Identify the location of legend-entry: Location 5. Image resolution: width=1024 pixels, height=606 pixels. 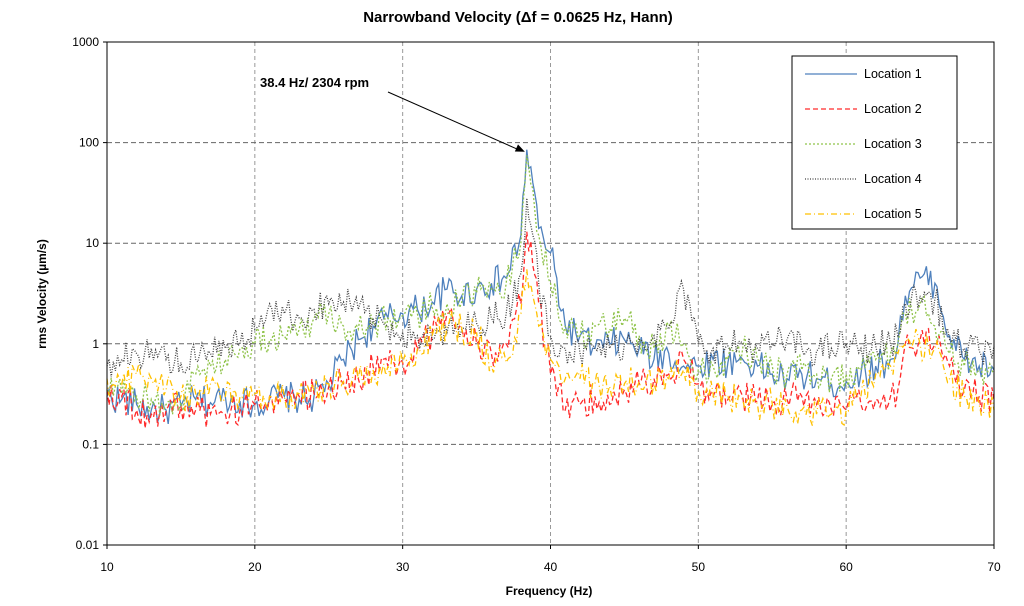
(893, 214).